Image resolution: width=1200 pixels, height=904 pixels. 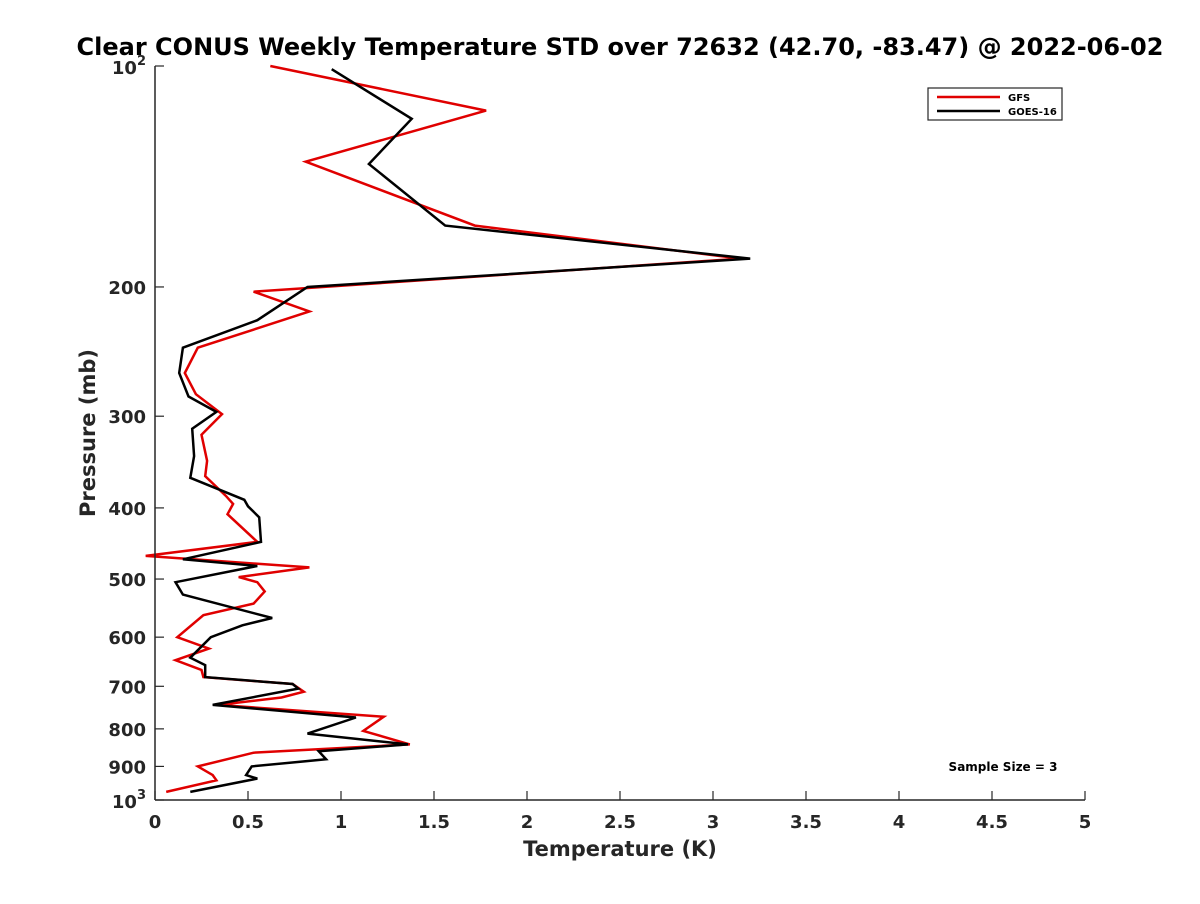 I want to click on x-tick-label: 1, so click(x=341, y=822).